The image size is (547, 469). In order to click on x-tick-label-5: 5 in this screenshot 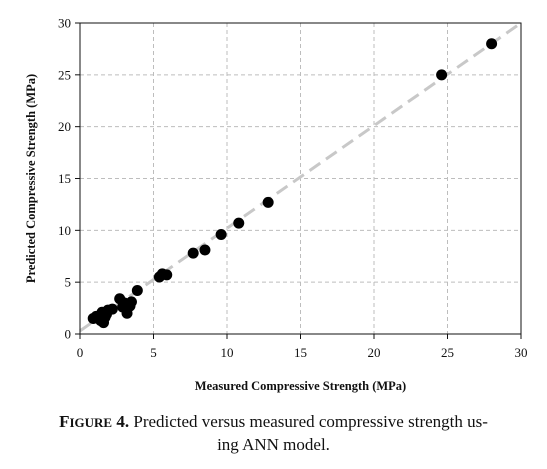, I will do `click(153, 352)`.